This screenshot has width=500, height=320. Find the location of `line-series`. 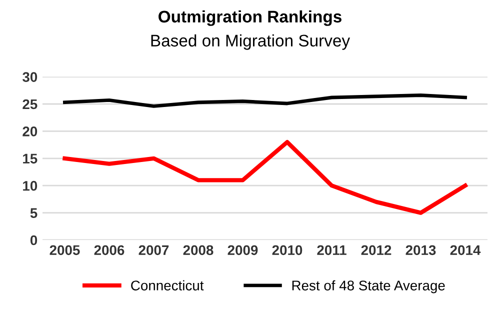

line-series is located at coordinates (265, 101).